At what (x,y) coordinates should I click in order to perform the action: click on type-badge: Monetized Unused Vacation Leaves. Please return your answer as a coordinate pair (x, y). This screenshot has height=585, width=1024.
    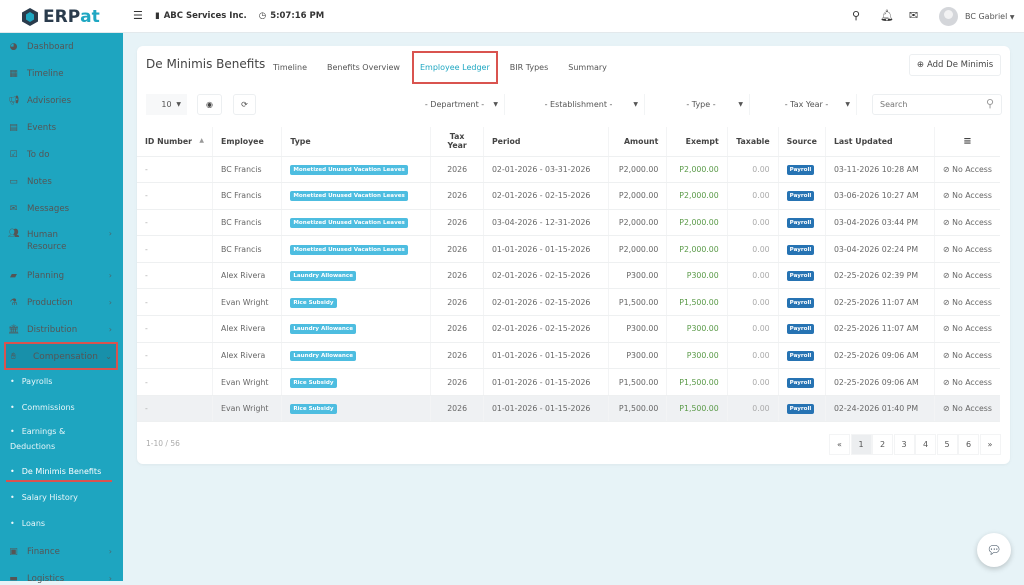
    Looking at the image, I should click on (349, 249).